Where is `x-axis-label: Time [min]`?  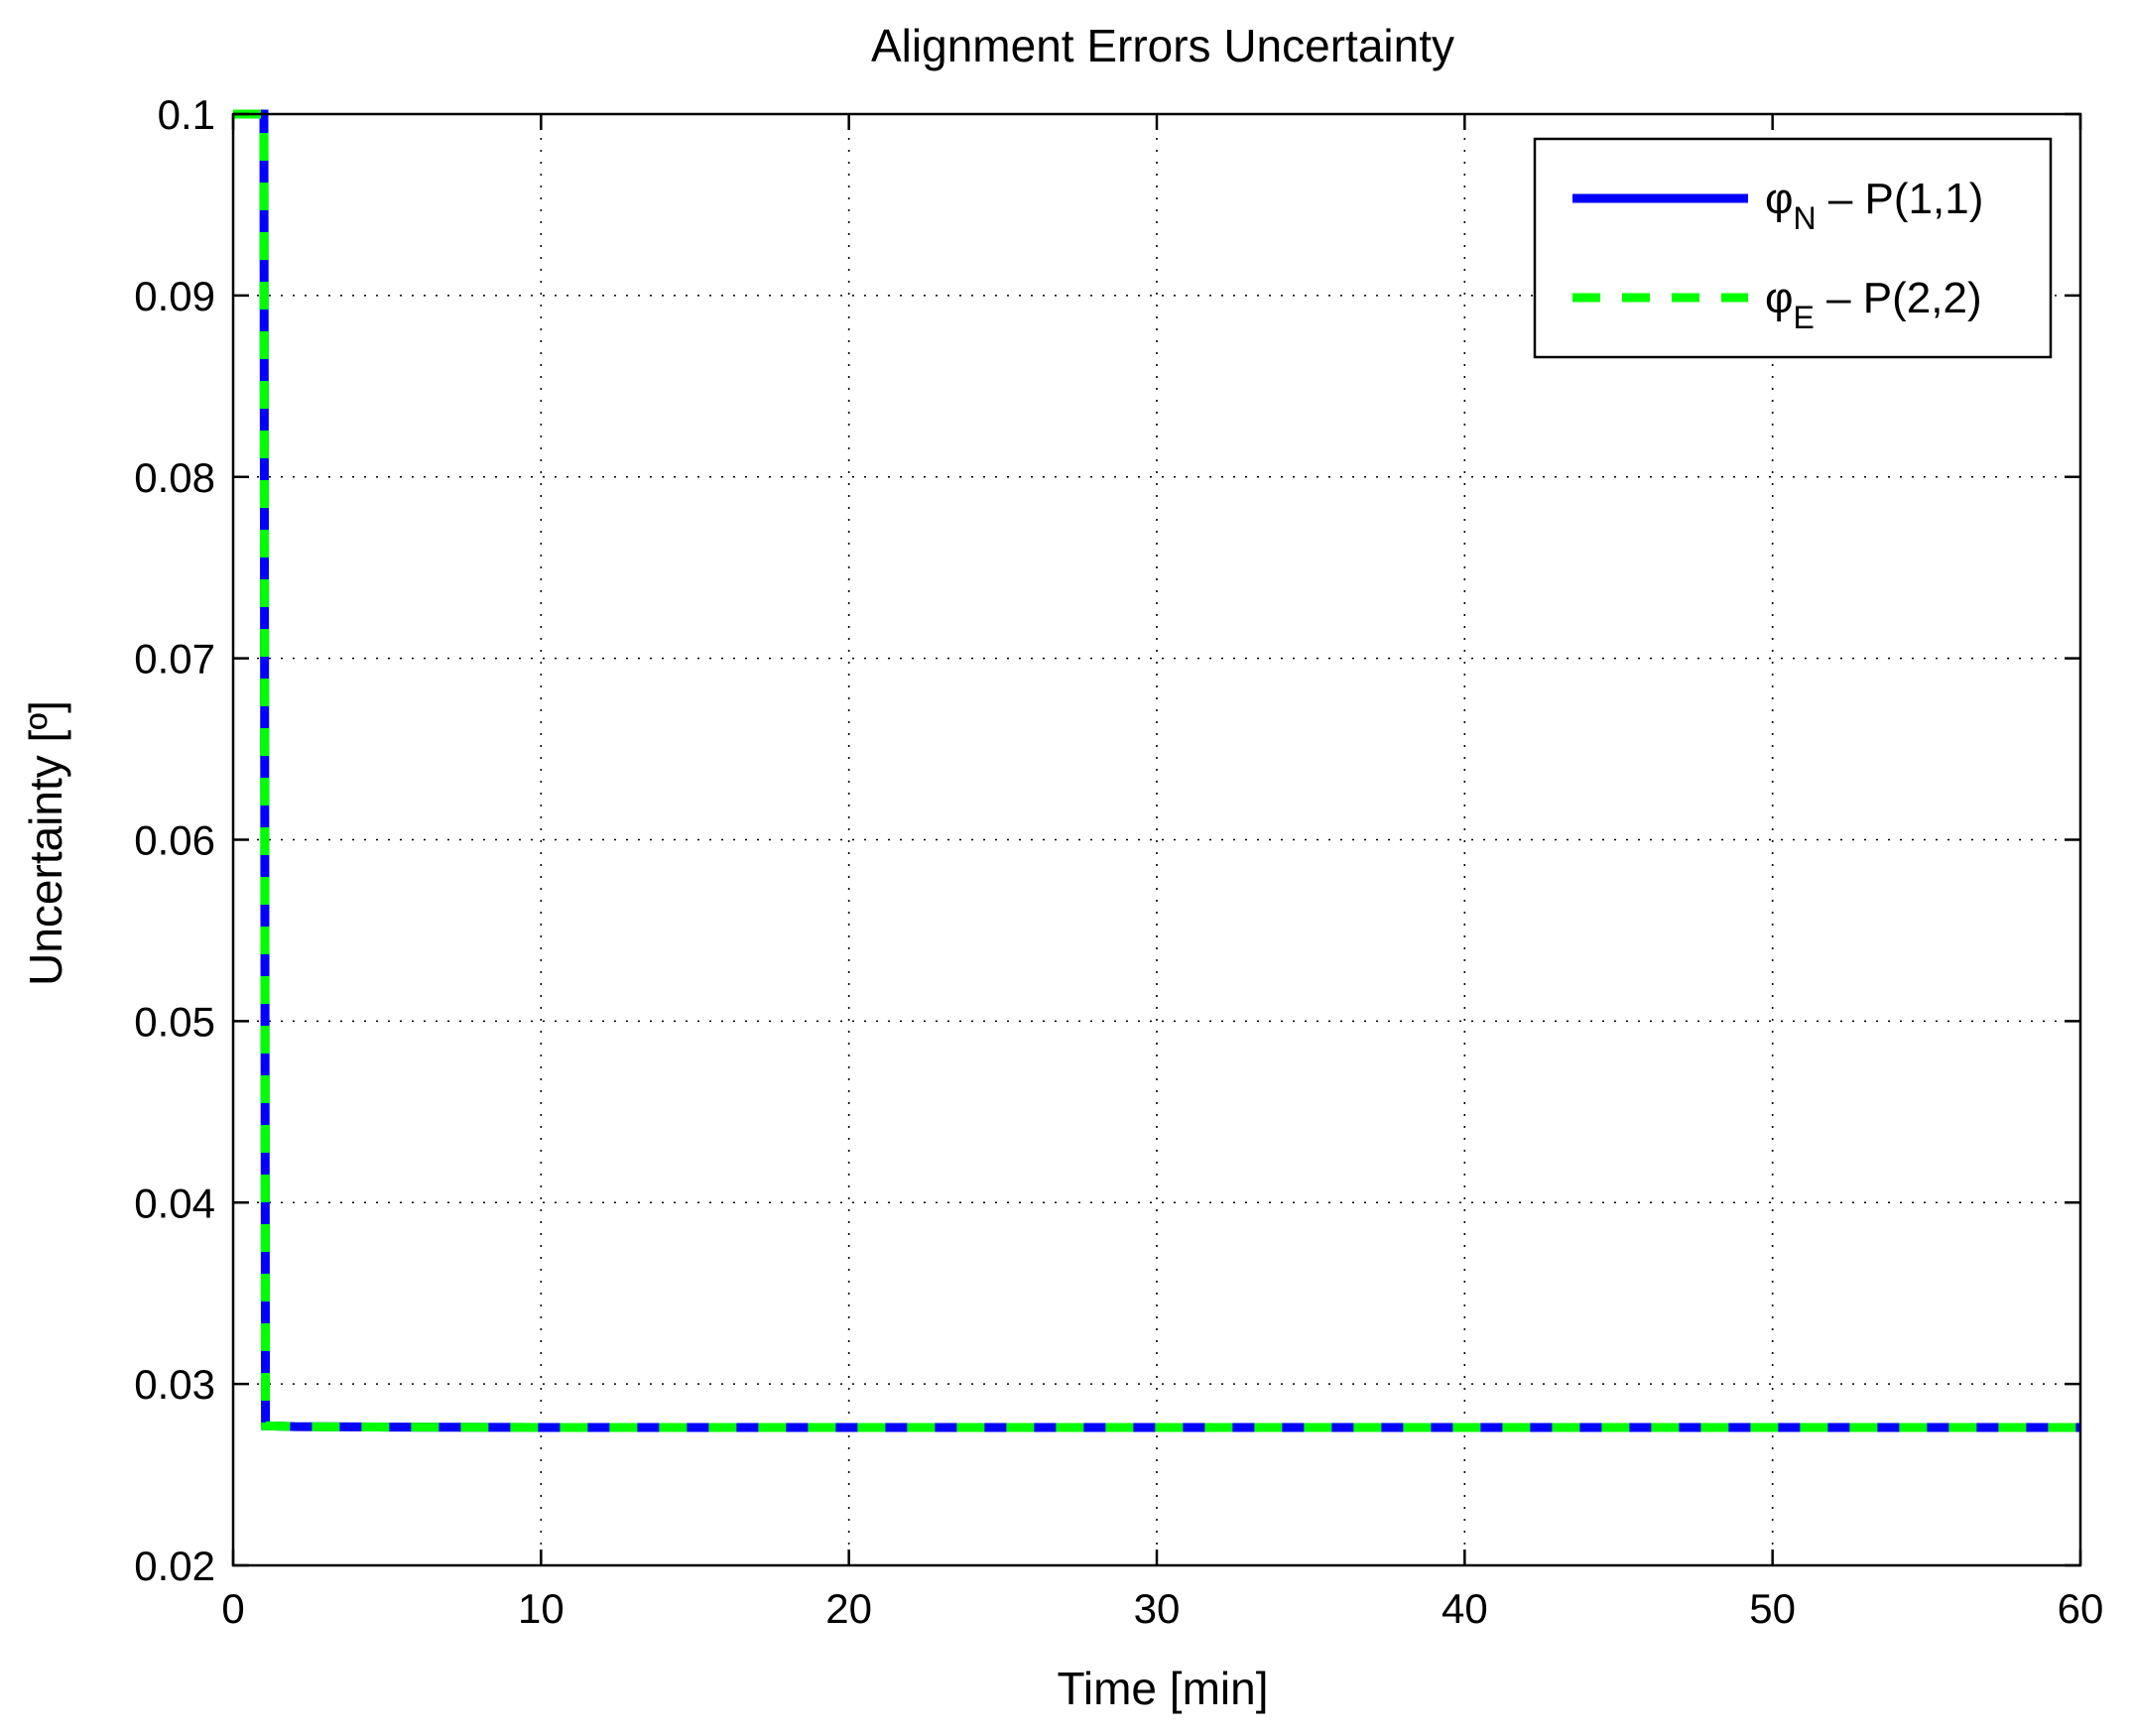 x-axis-label: Time [min] is located at coordinates (1164, 1688).